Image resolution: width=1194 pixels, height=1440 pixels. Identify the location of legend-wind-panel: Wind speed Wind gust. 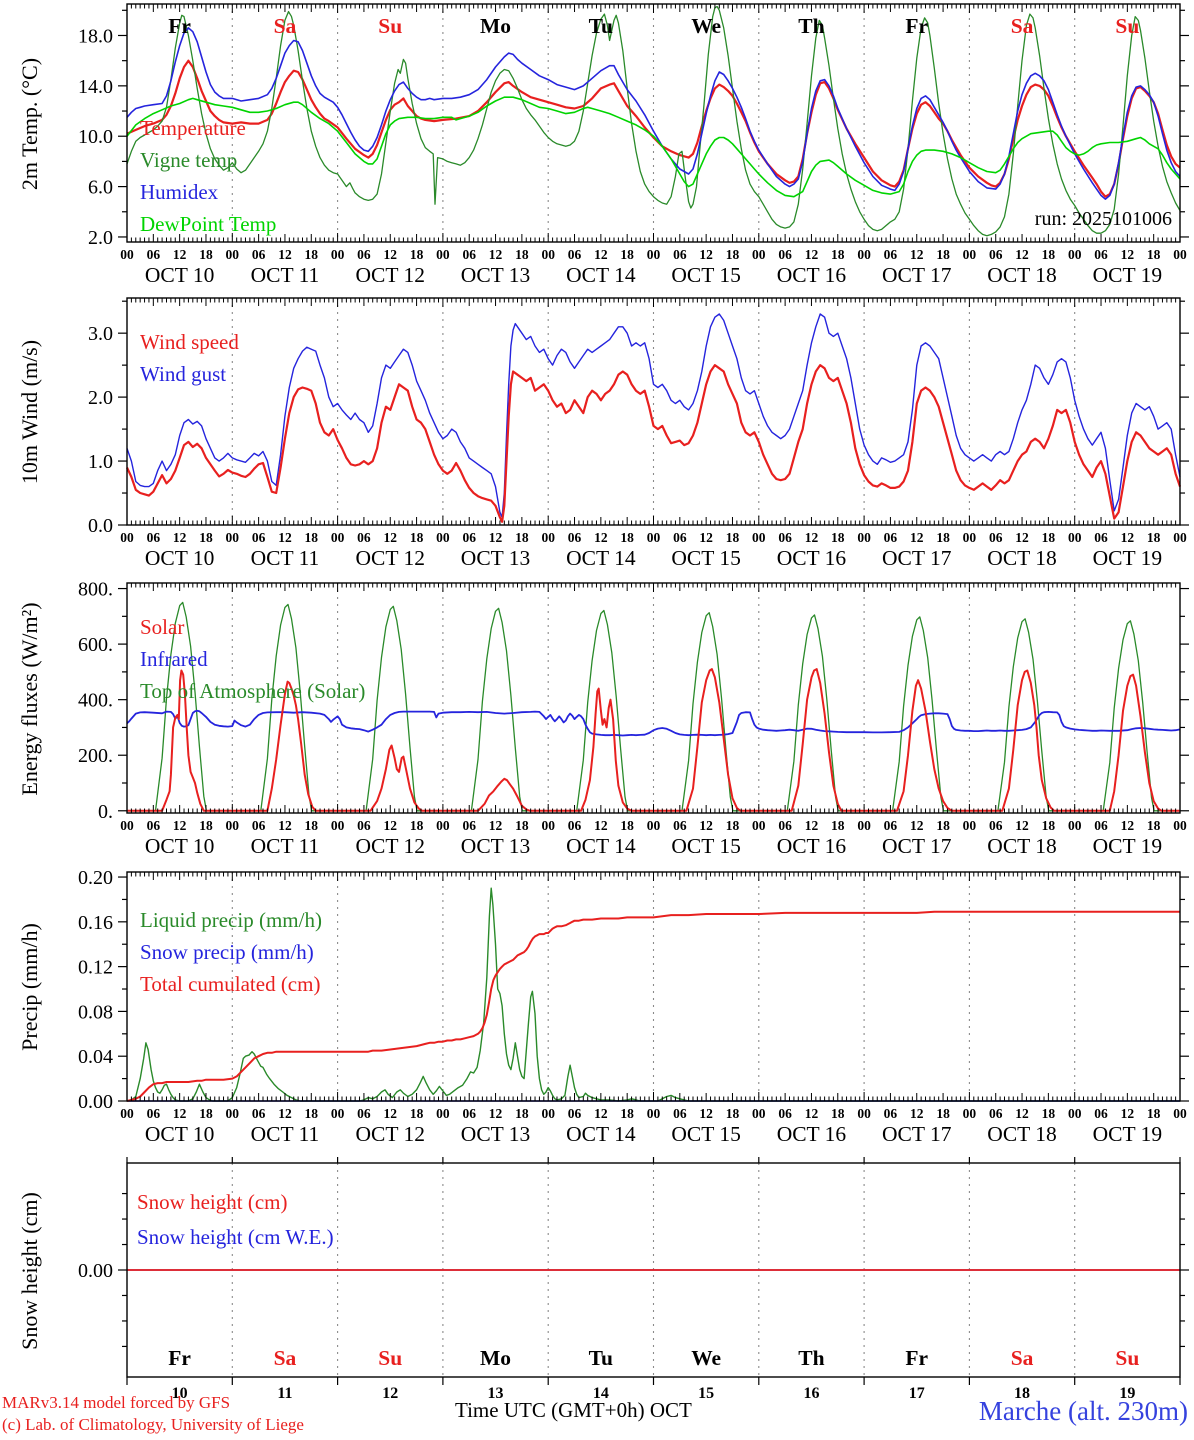
(189, 358).